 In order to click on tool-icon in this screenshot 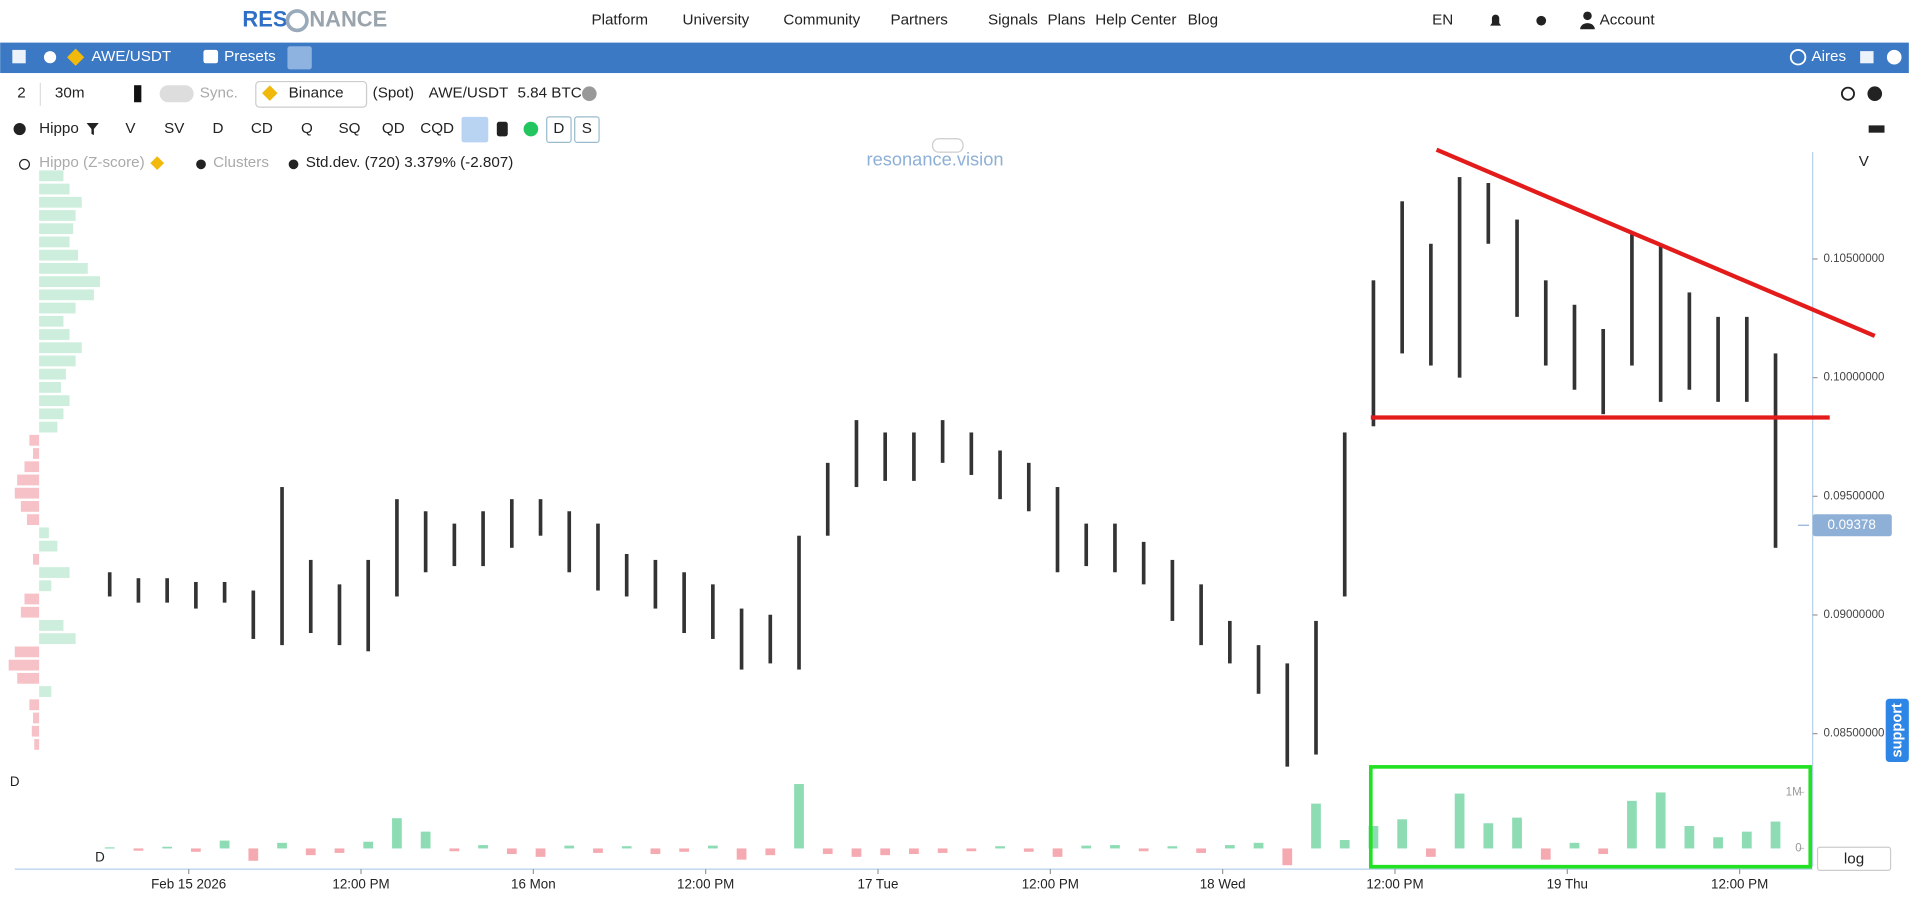, I will do `click(138, 94)`.